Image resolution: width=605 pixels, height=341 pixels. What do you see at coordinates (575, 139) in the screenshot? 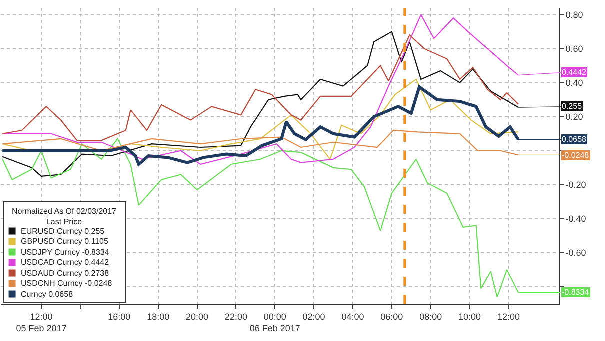
I see `data-label: 0.0658` at bounding box center [575, 139].